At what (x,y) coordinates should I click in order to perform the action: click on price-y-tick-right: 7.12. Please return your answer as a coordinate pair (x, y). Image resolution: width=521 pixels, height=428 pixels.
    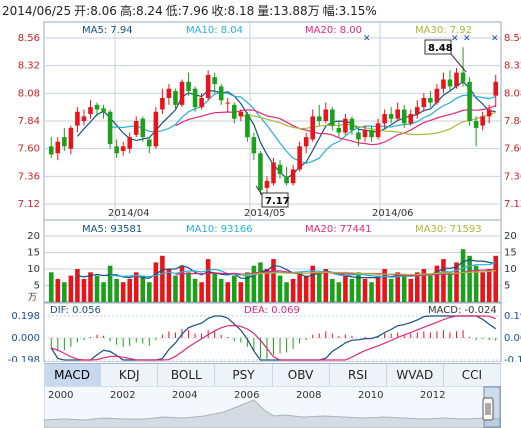
    Looking at the image, I should click on (512, 204).